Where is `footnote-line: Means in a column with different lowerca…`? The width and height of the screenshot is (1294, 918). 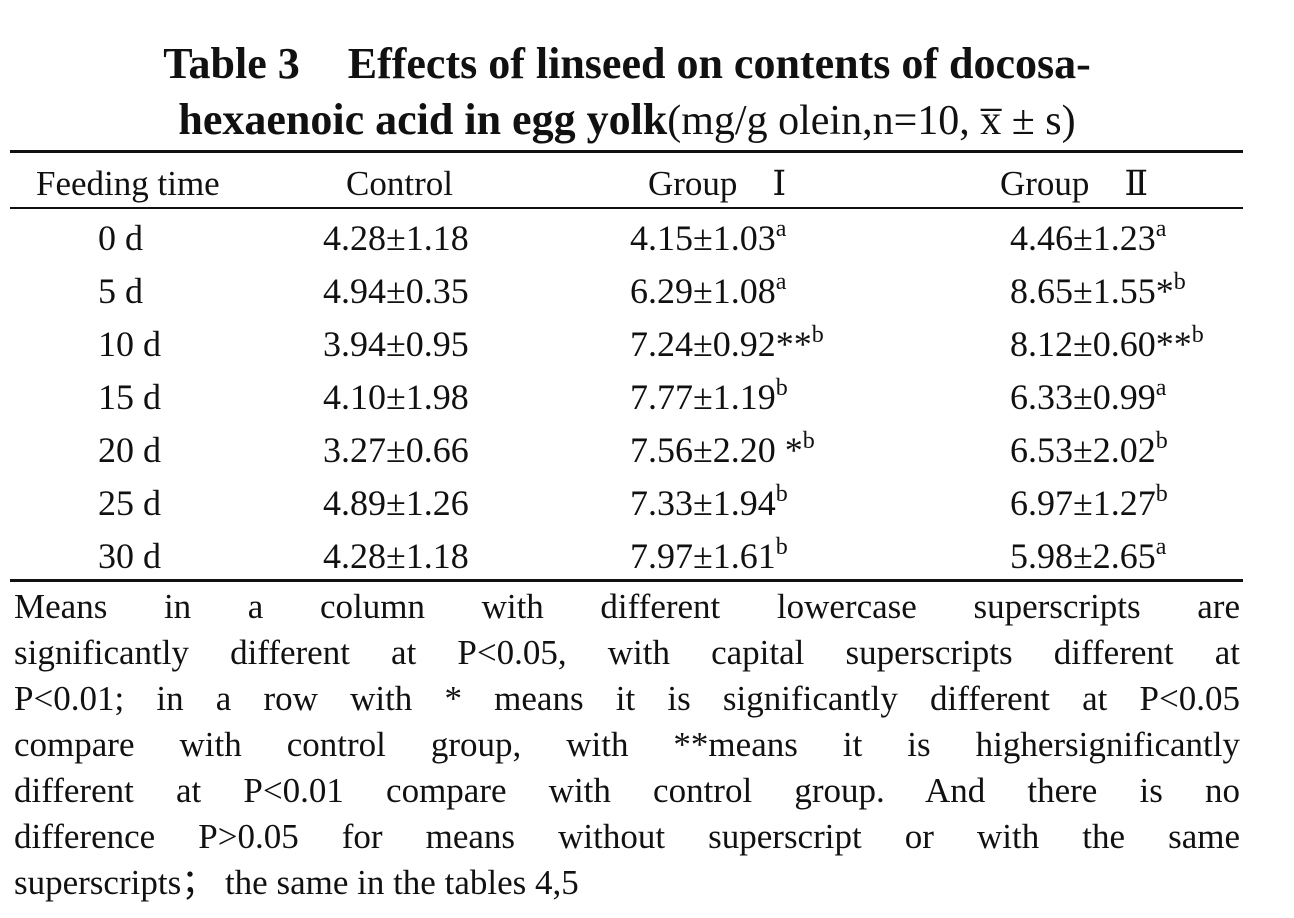 footnote-line: Means in a column with different lowerca… is located at coordinates (627, 606).